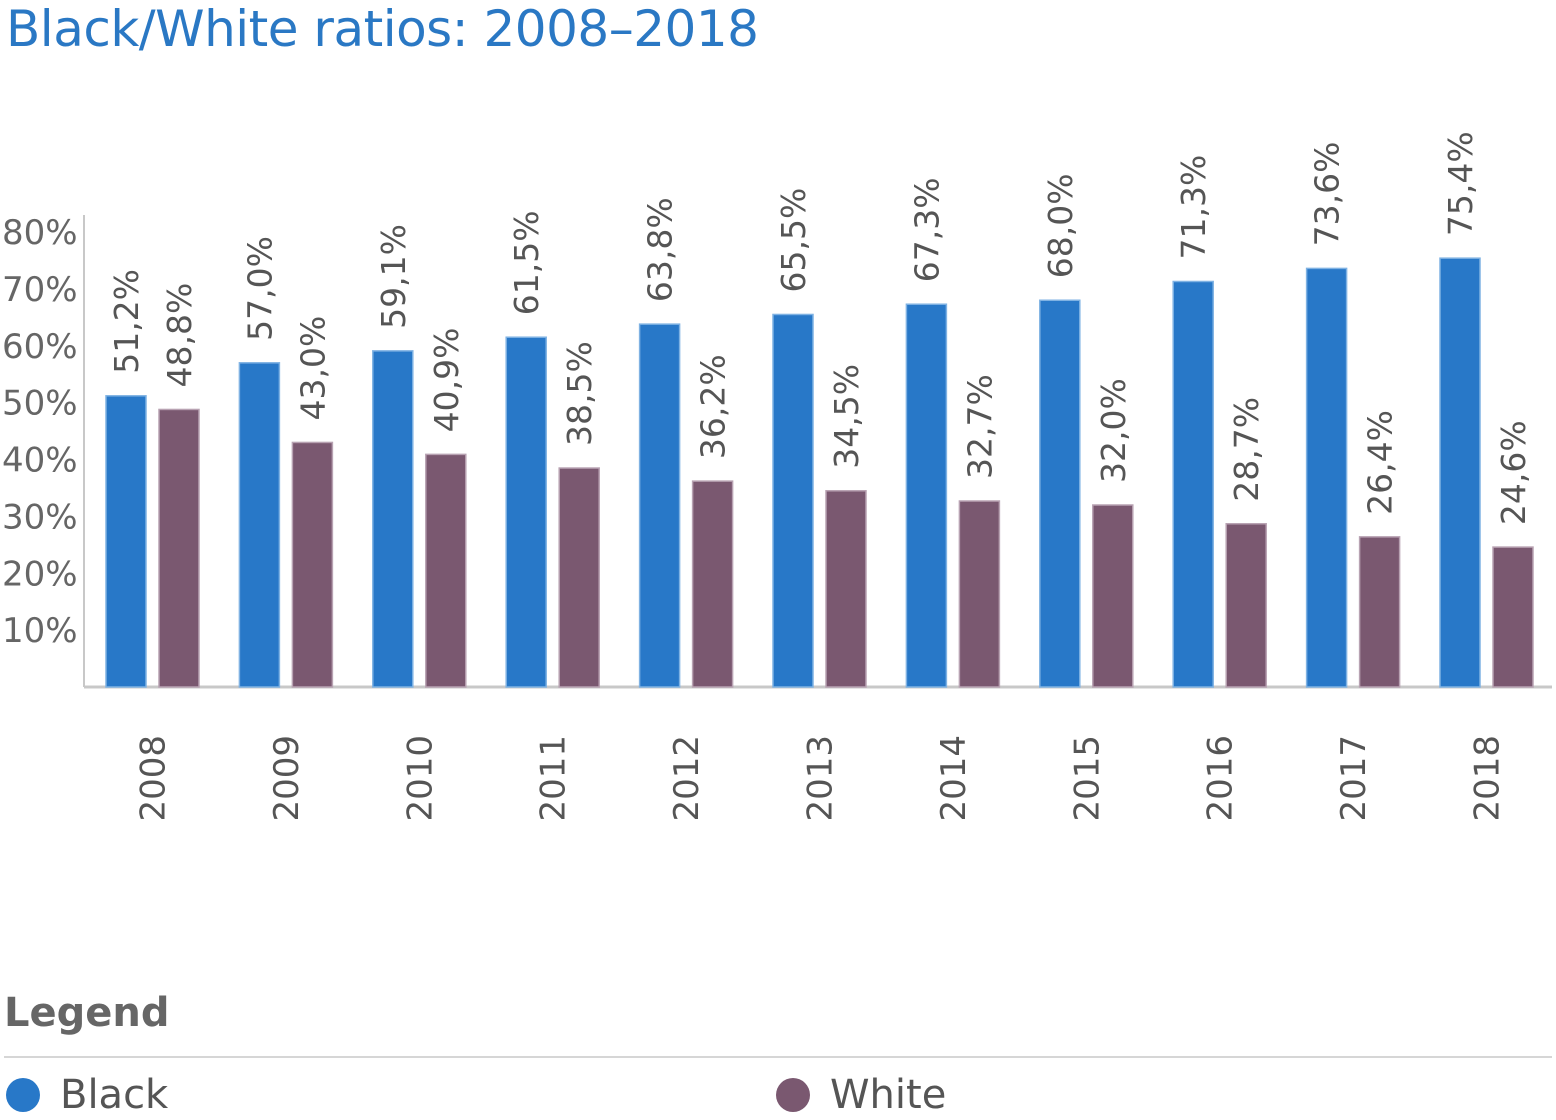 The height and width of the screenshot is (1120, 1556). I want to click on data-label-white: 43,0%, so click(312, 368).